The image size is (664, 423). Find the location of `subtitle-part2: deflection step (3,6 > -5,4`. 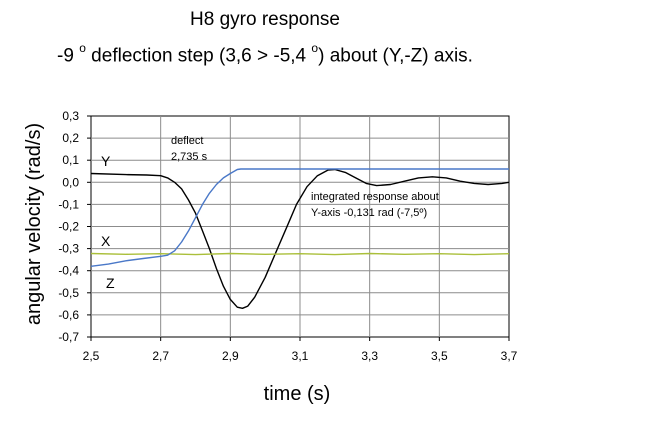

subtitle-part2: deflection step (3,6 > -5,4 is located at coordinates (198, 56).